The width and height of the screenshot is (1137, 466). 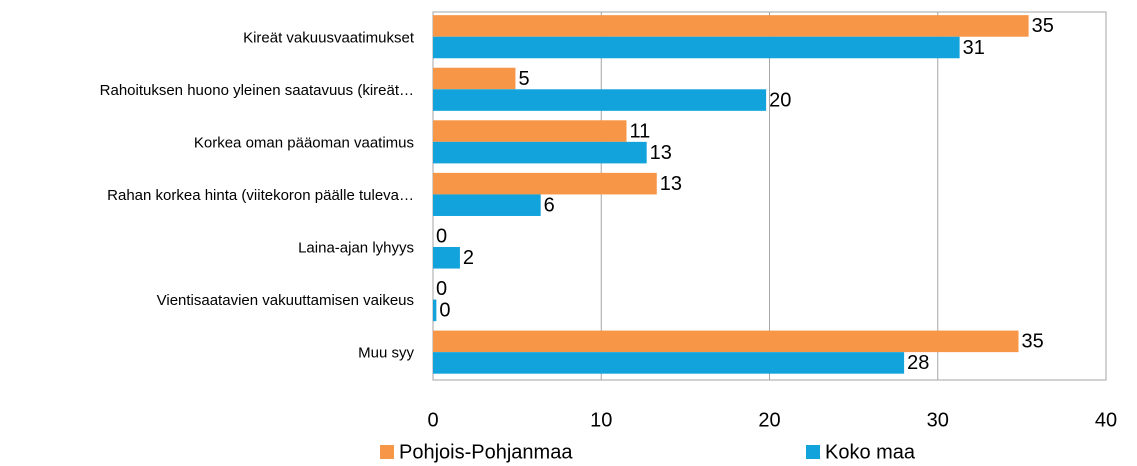 What do you see at coordinates (639, 131) in the screenshot?
I see `value-label: 11` at bounding box center [639, 131].